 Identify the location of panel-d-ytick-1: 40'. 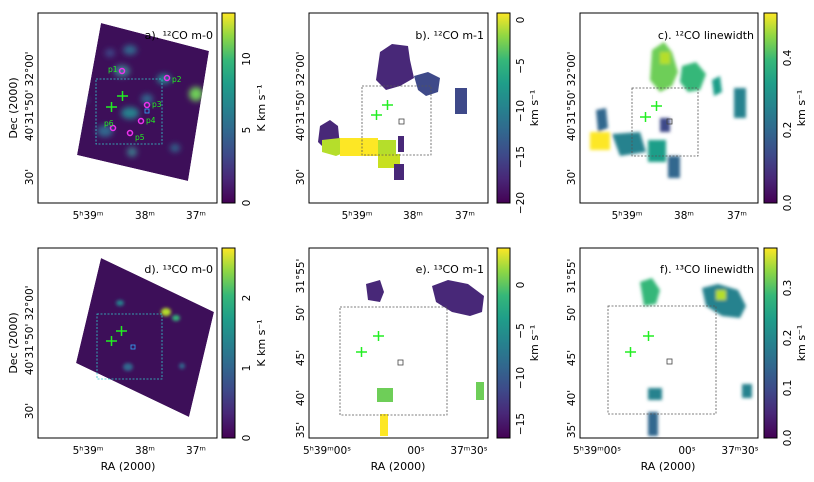
(30, 367).